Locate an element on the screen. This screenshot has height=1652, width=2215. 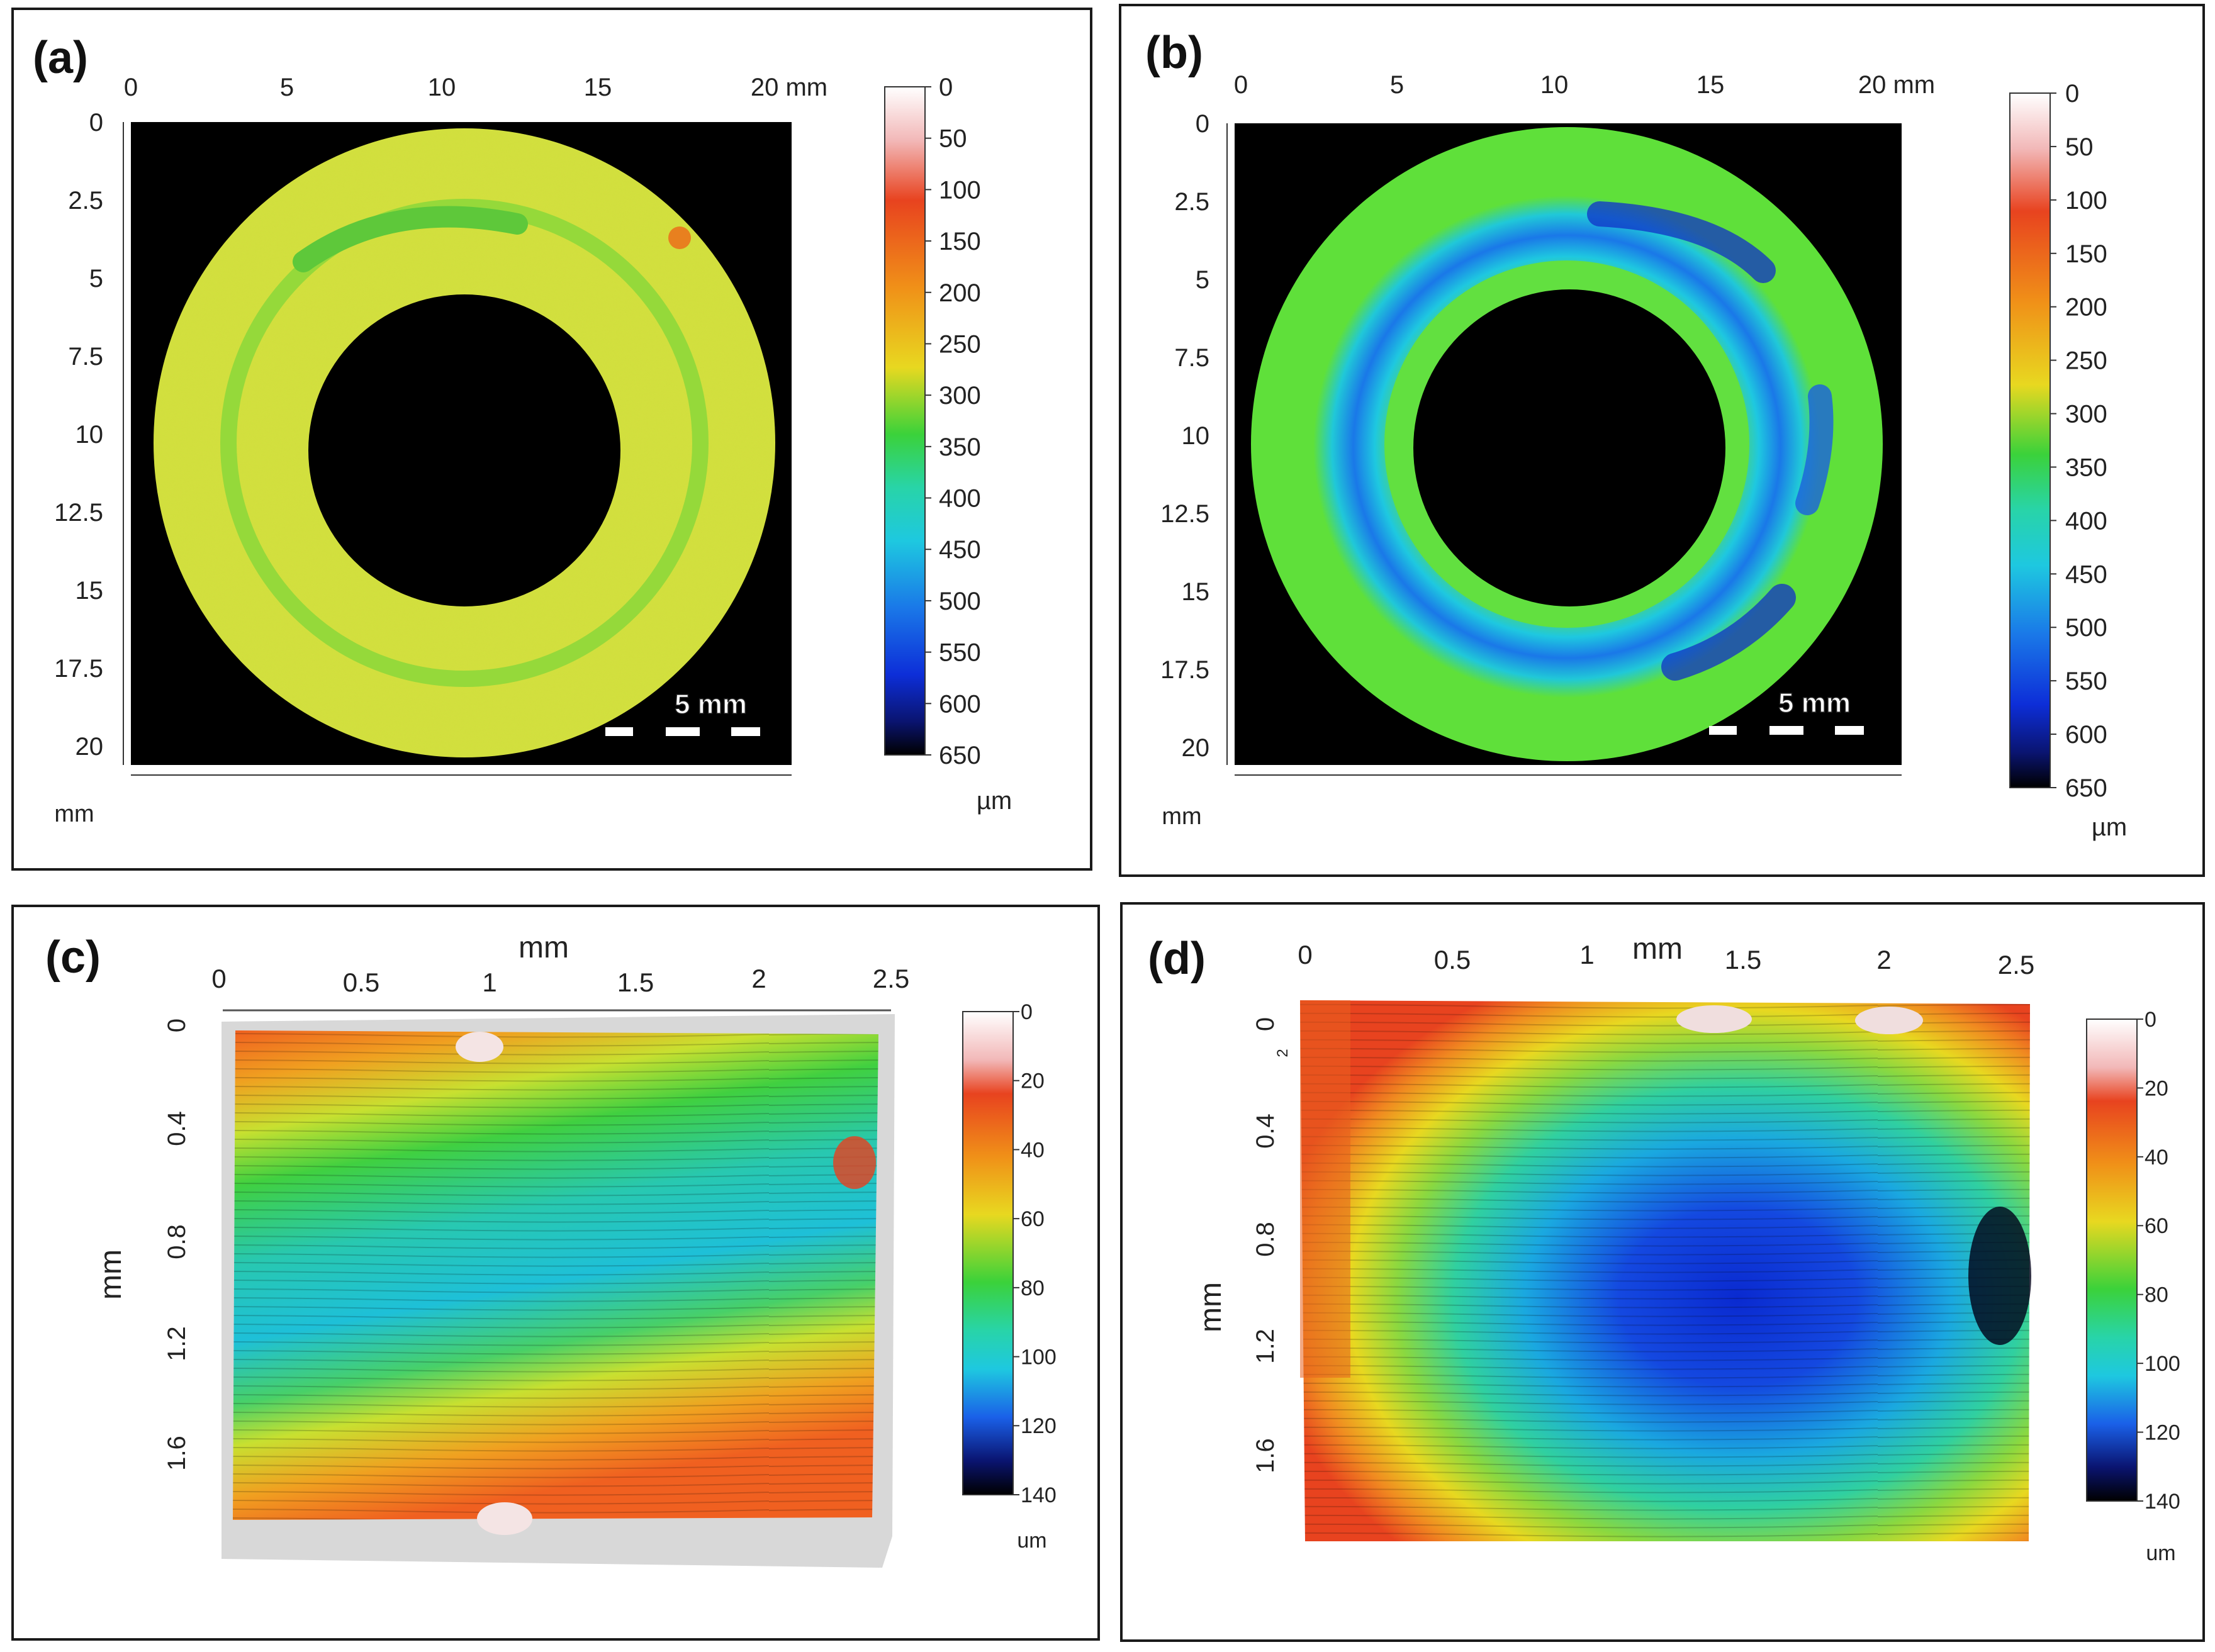
y-tick: 5 is located at coordinates (96, 279).